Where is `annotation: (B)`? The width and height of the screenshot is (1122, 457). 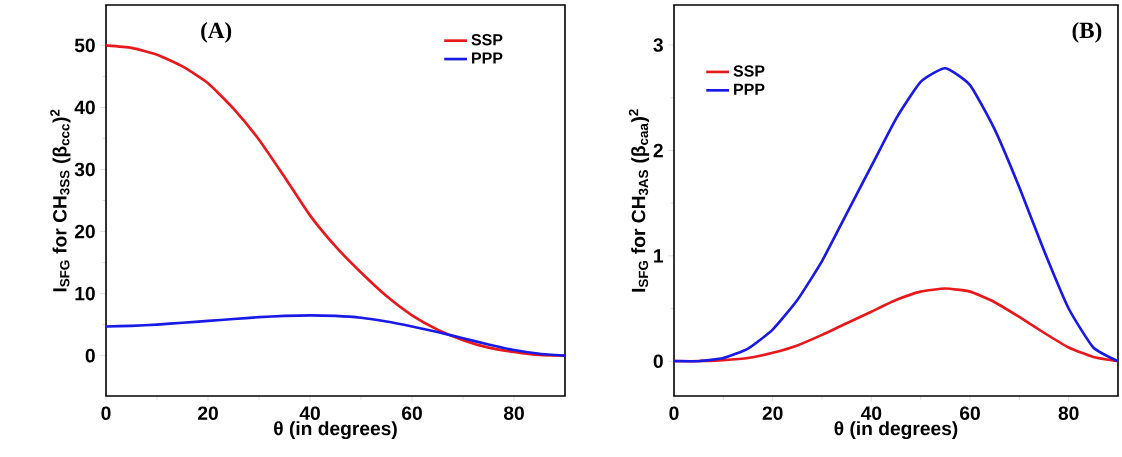
annotation: (B) is located at coordinates (1087, 32).